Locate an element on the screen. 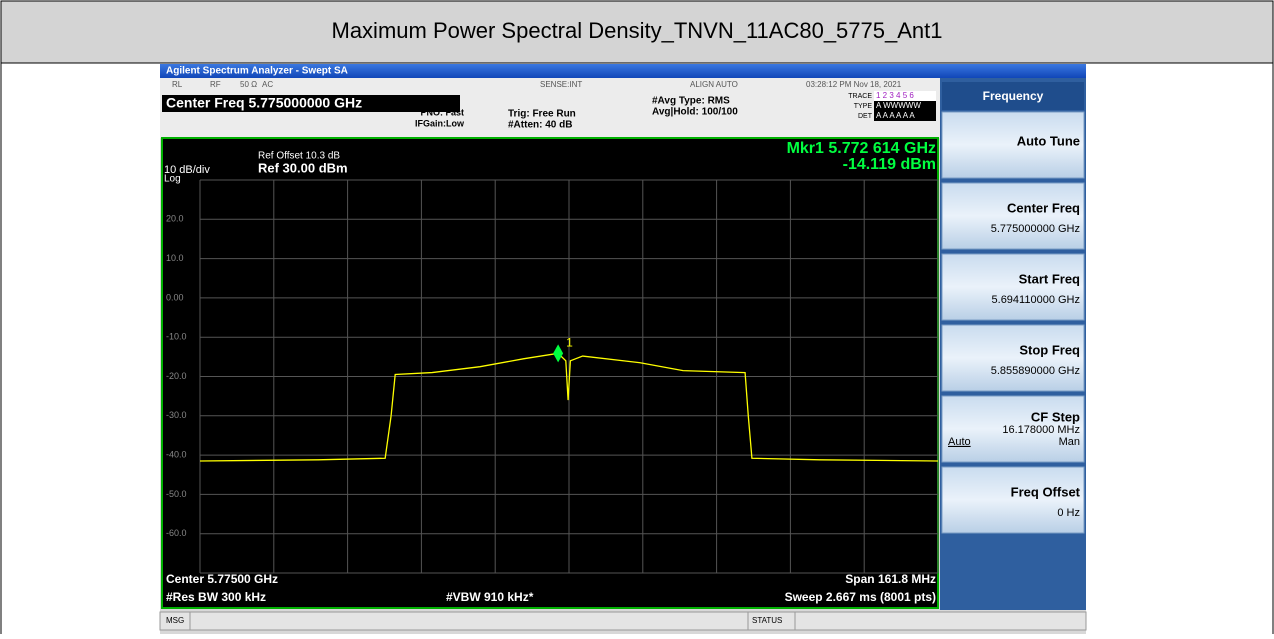 The width and height of the screenshot is (1274, 639). graph-text: Sweep 2.667 ms (8001 pts) is located at coordinates (860, 597).